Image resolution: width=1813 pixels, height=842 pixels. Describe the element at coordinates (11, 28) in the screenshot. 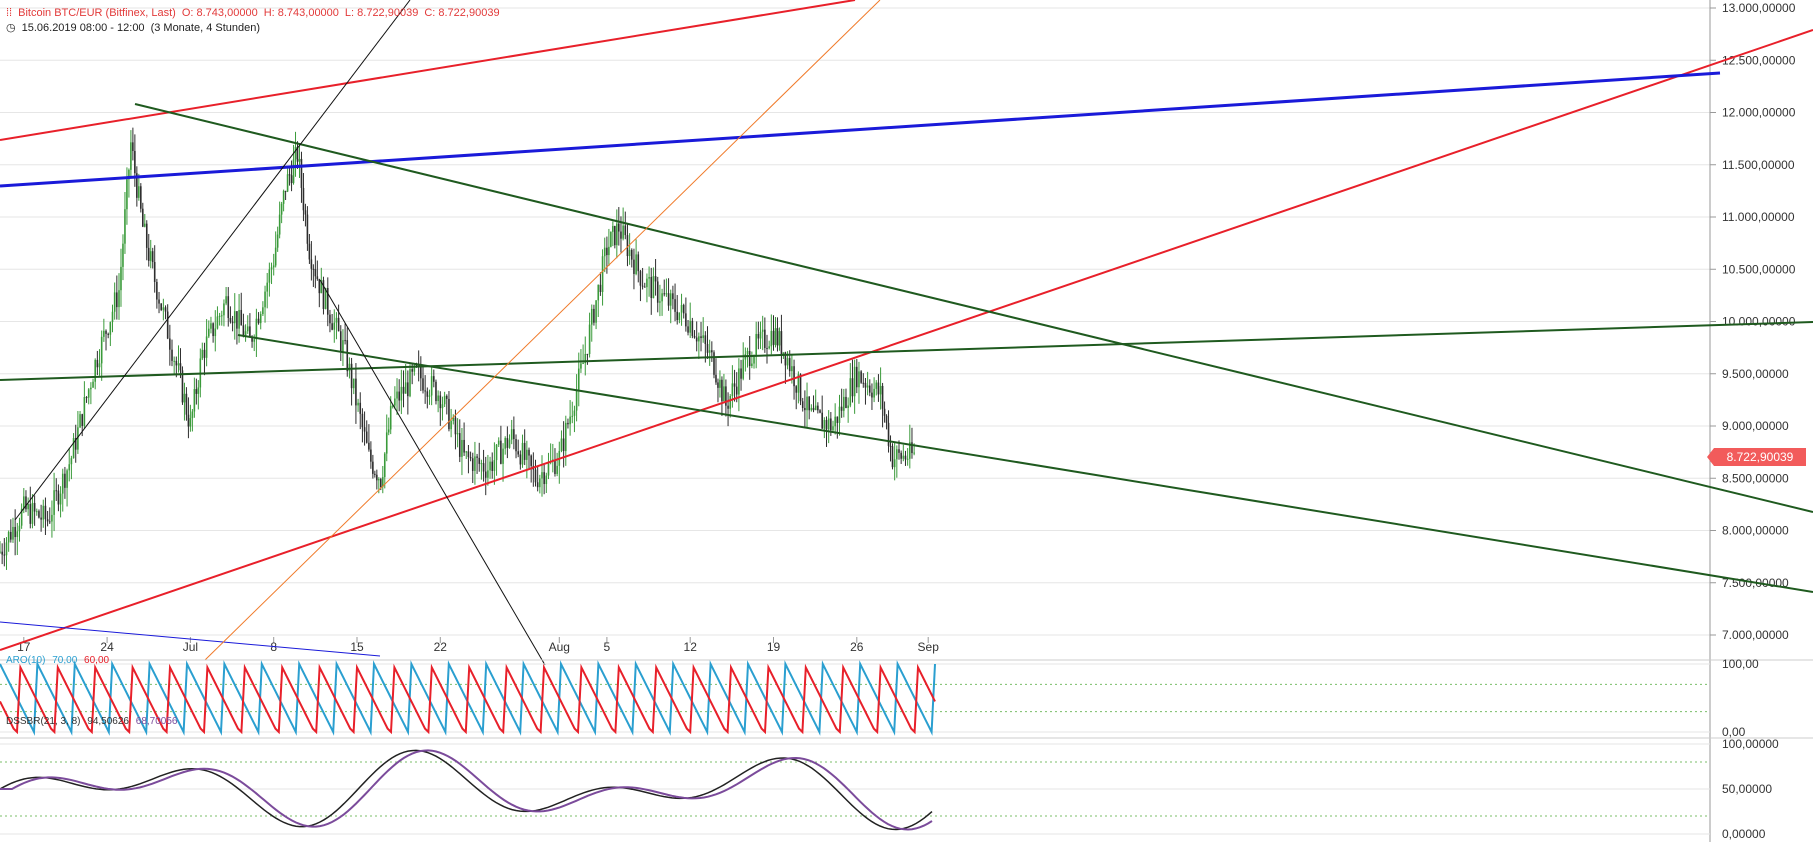

I see `clock-icon: ◷` at that location.